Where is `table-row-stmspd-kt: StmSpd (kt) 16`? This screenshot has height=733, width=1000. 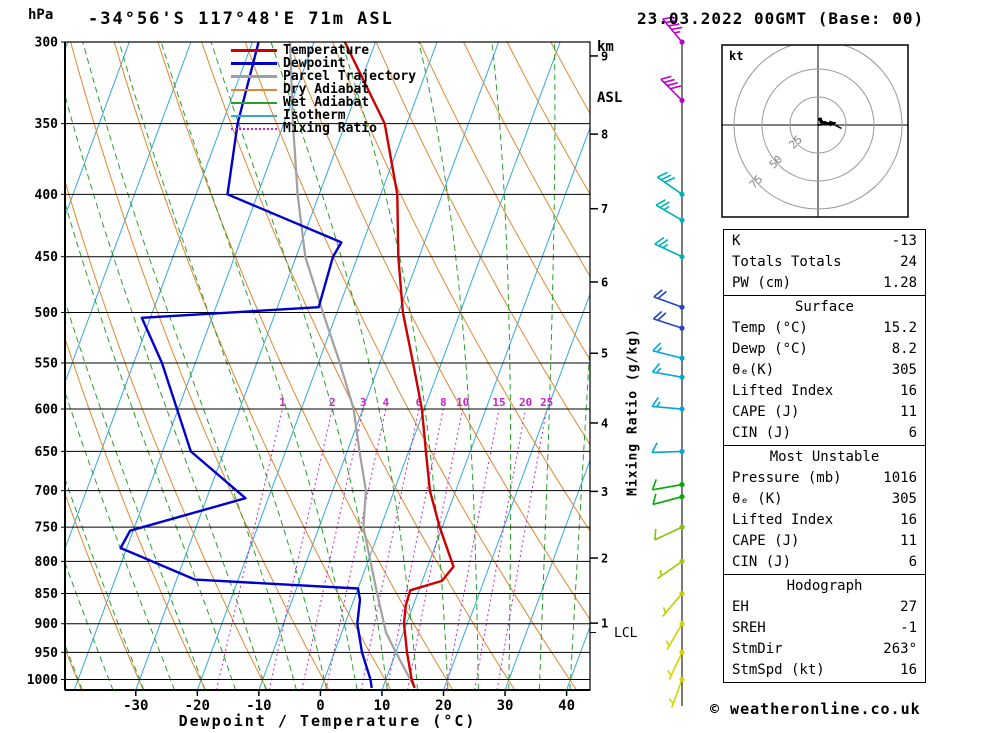
table-row-stmspd-kt: StmSpd (kt) 16 is located at coordinates (824, 670).